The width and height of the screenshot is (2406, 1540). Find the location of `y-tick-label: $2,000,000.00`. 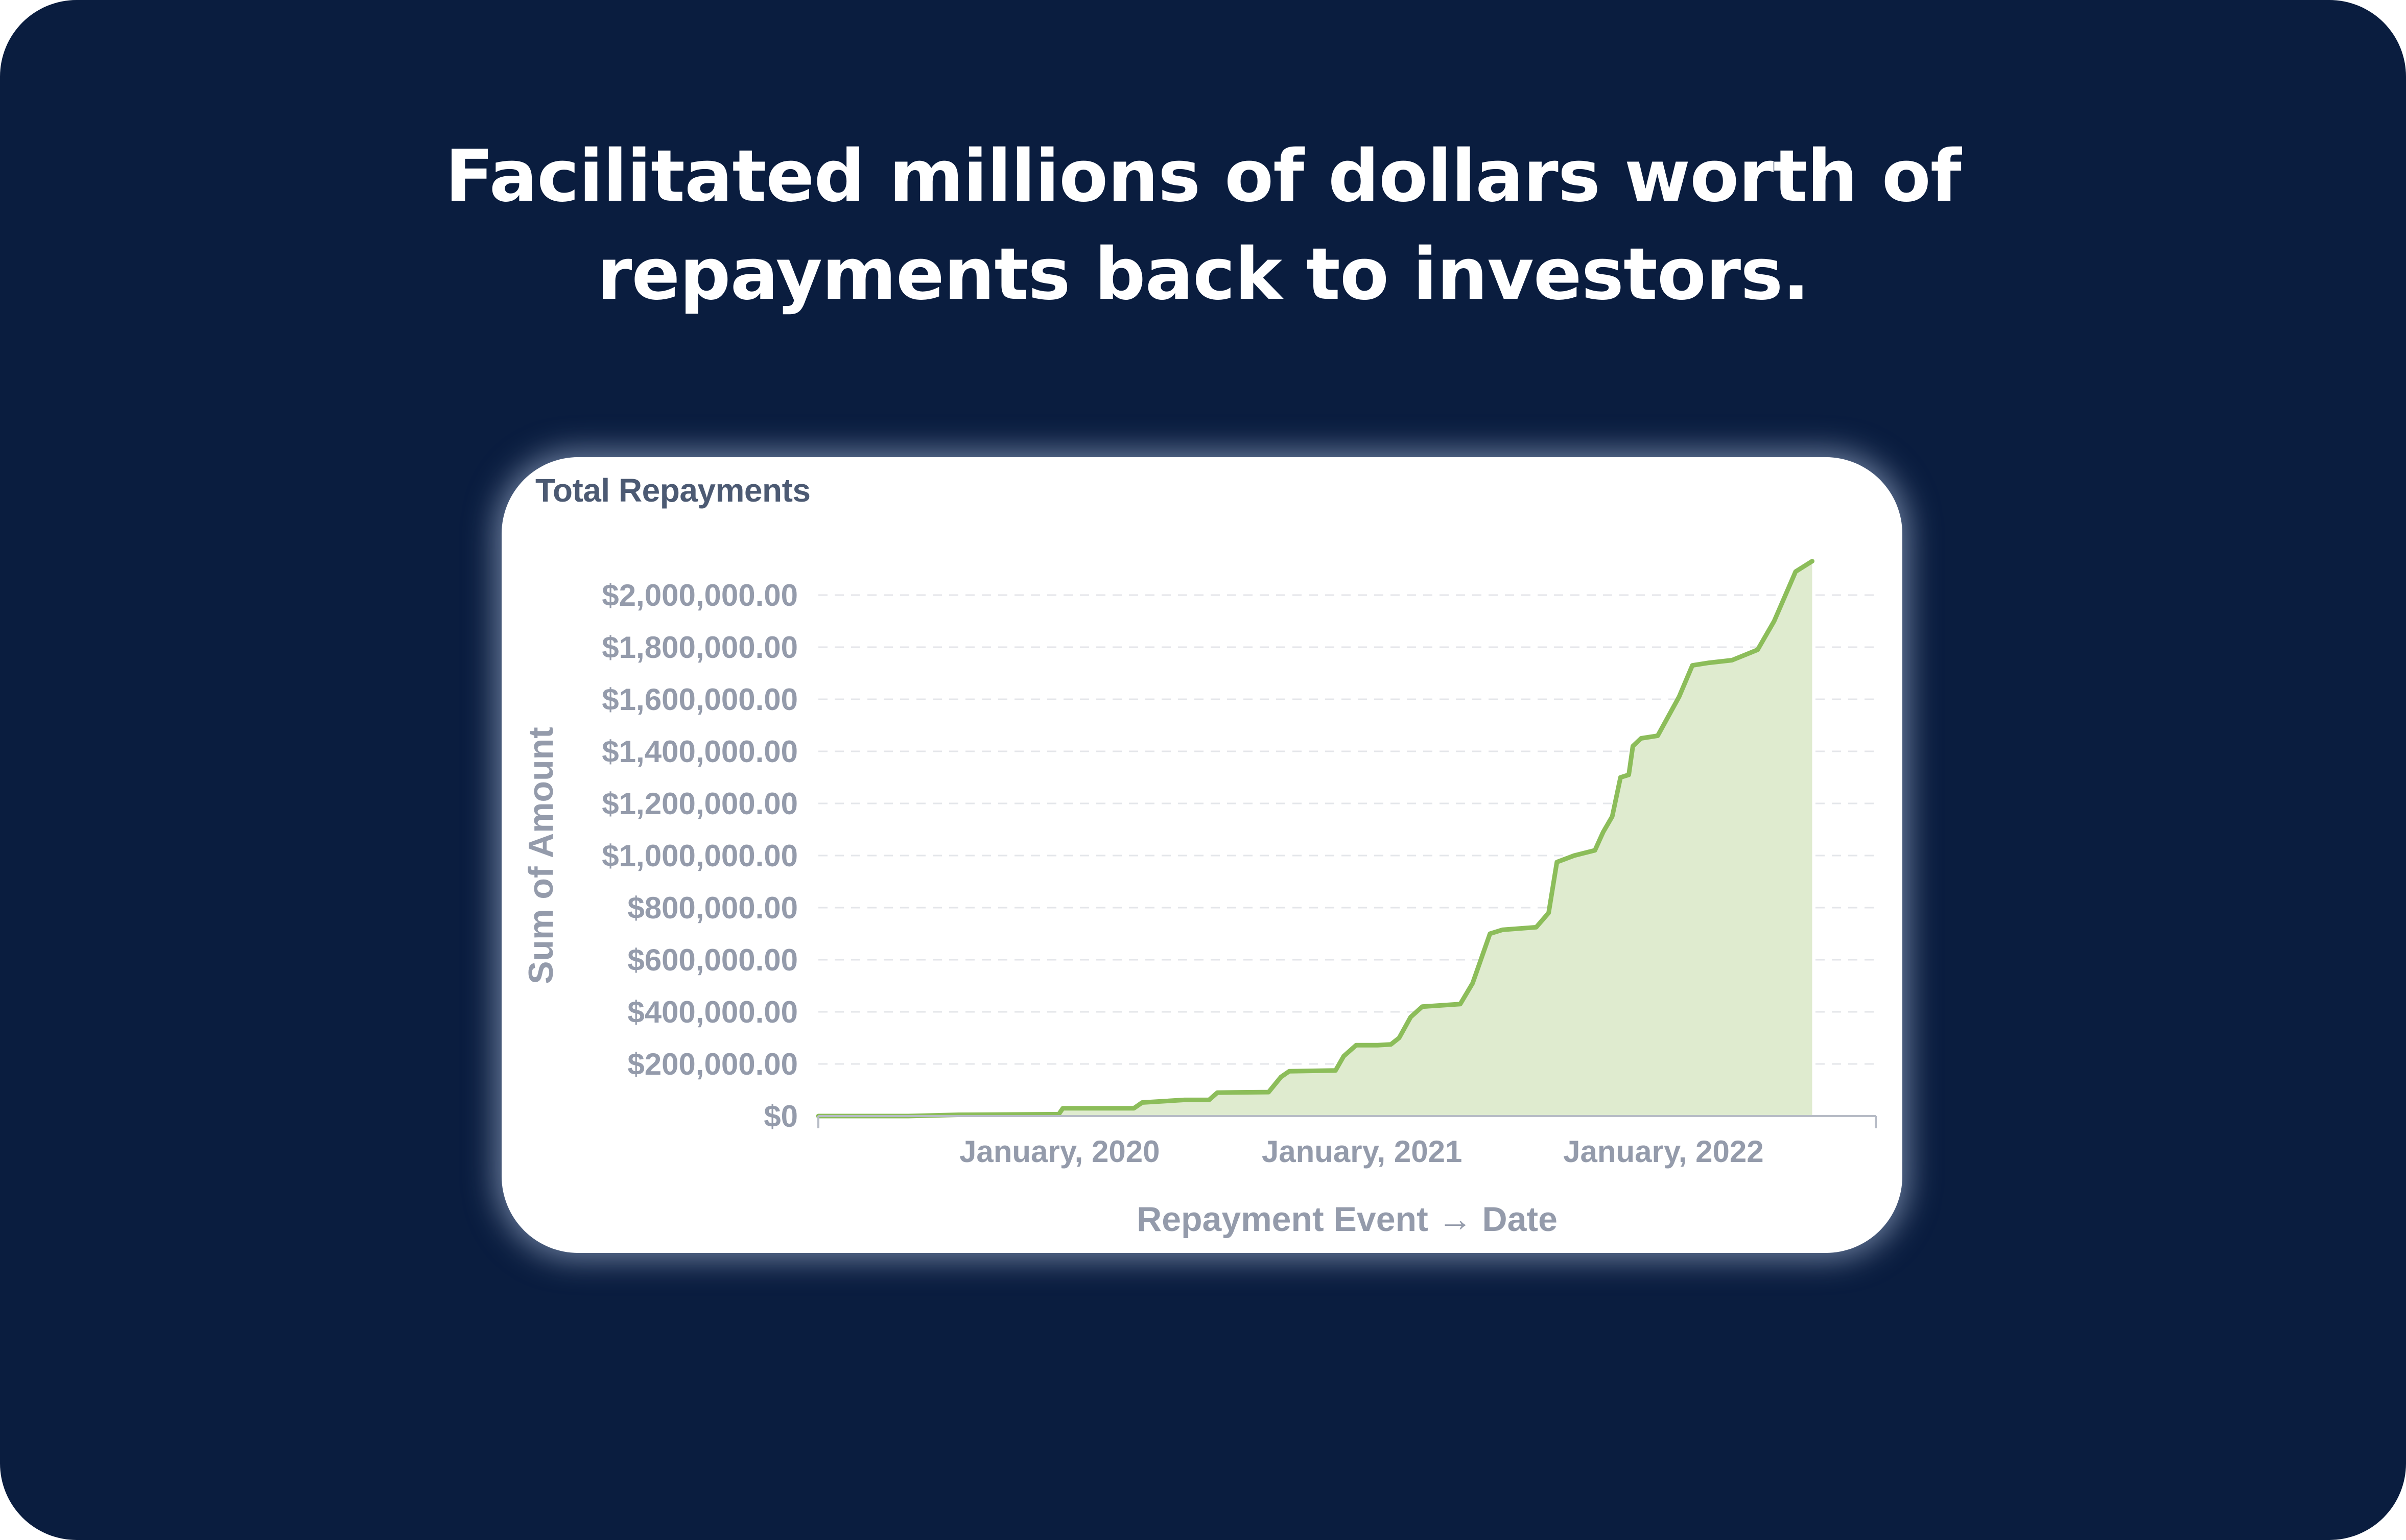

y-tick-label: $2,000,000.00 is located at coordinates (700, 595).